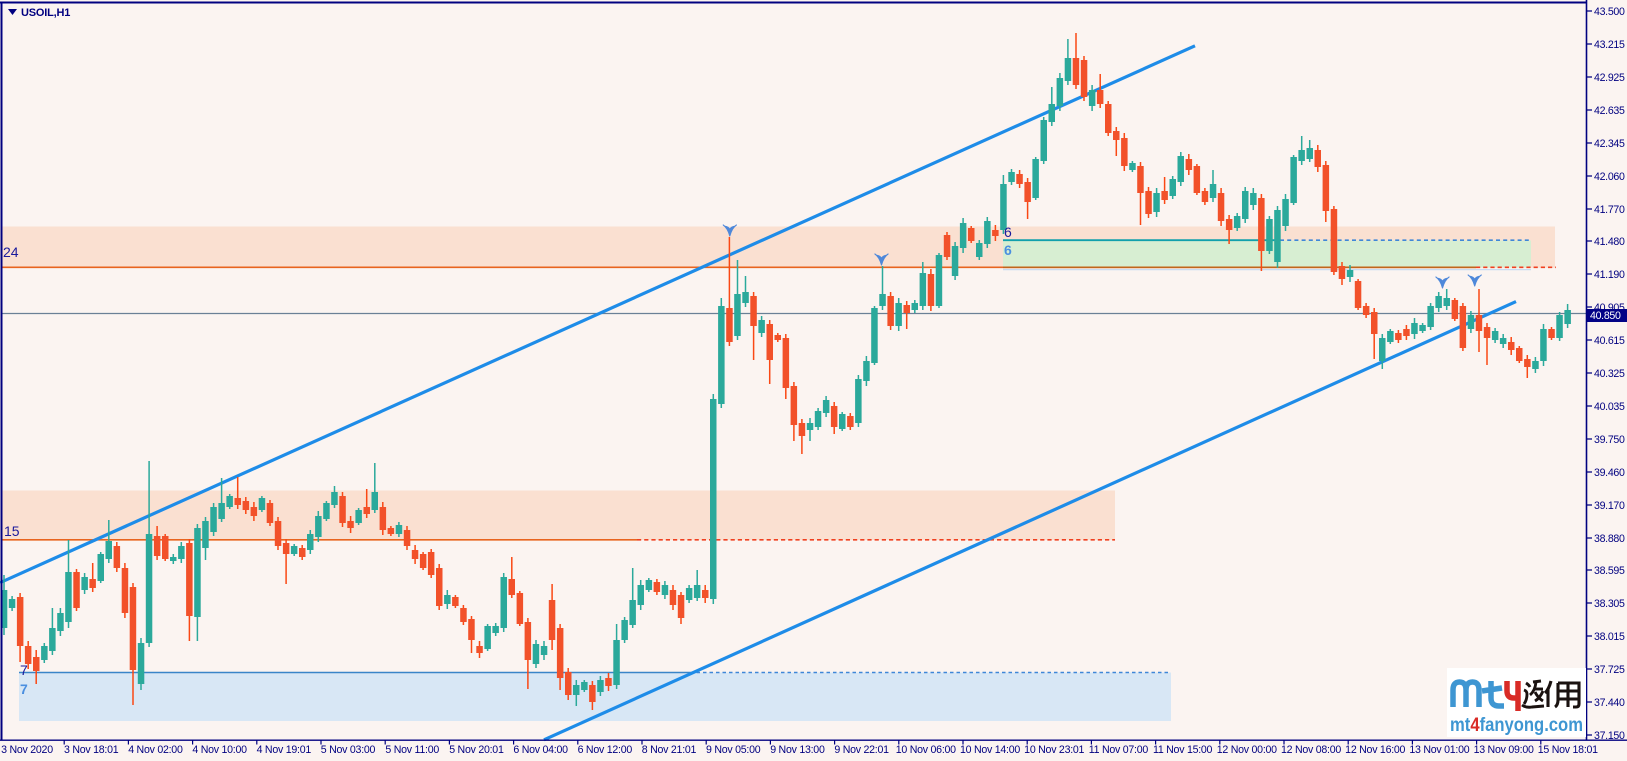 The width and height of the screenshot is (1627, 761). I want to click on svg-text: 10 Nov 23:01, so click(1054, 750).